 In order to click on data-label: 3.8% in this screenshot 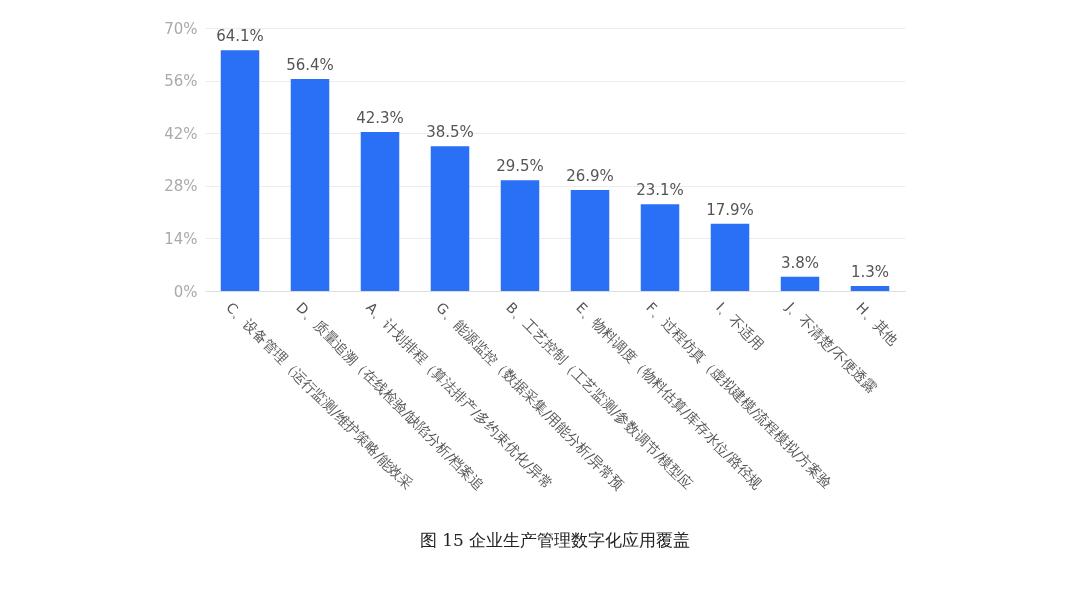, I will do `click(800, 262)`.